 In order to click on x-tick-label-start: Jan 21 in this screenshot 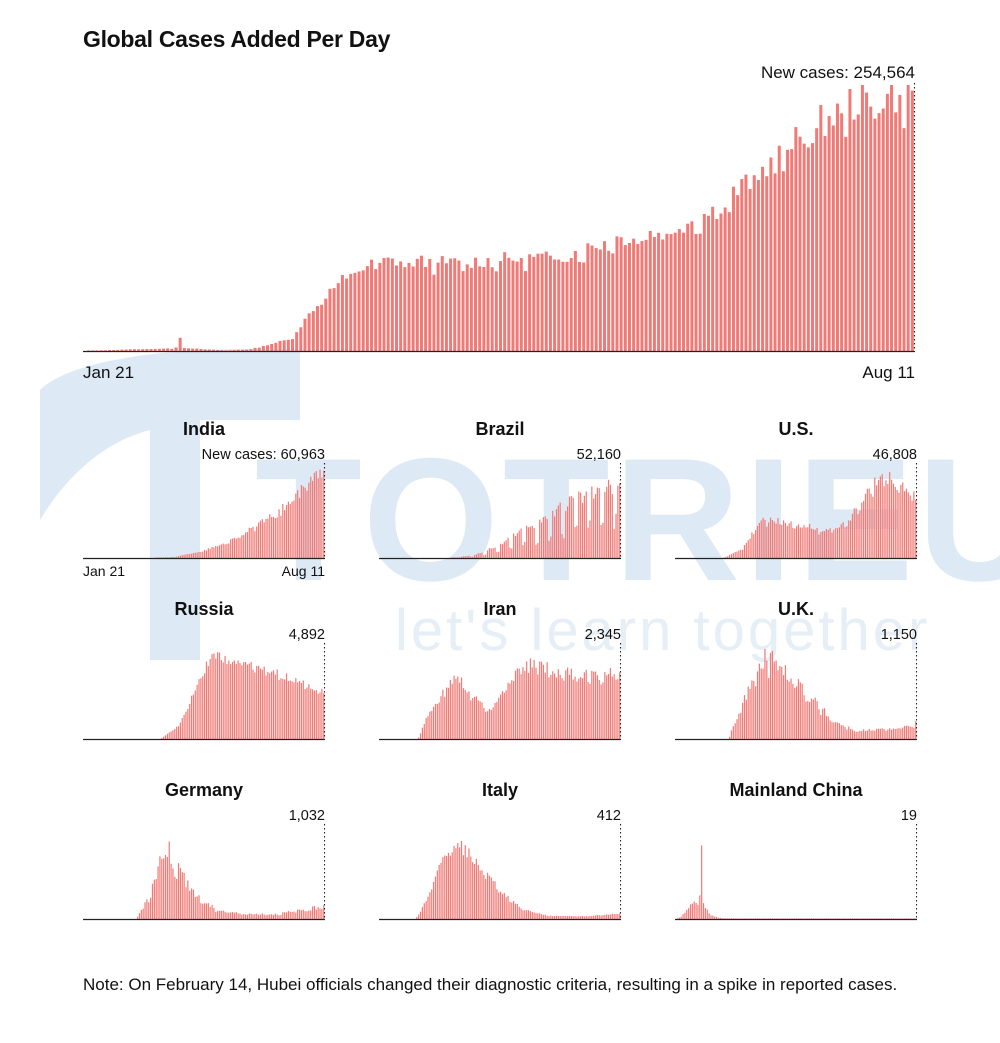, I will do `click(104, 571)`.